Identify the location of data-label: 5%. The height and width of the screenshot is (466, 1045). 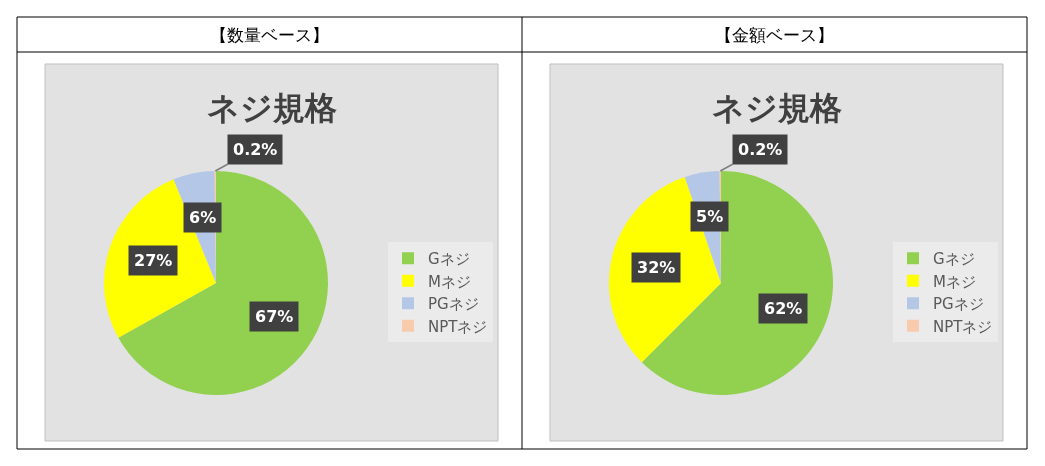
(710, 216).